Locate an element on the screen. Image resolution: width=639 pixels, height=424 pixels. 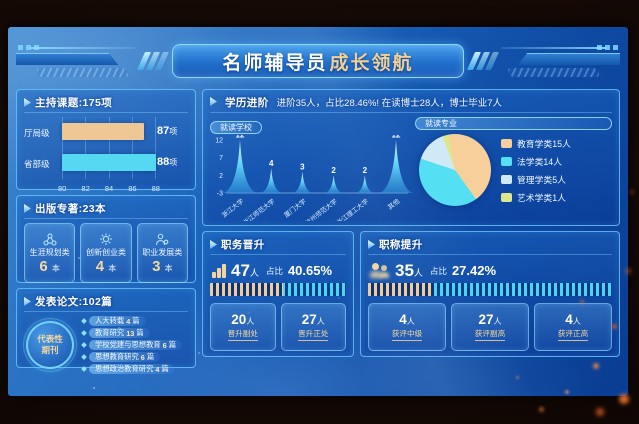
header-decoration-left is located at coordinates (75, 61).